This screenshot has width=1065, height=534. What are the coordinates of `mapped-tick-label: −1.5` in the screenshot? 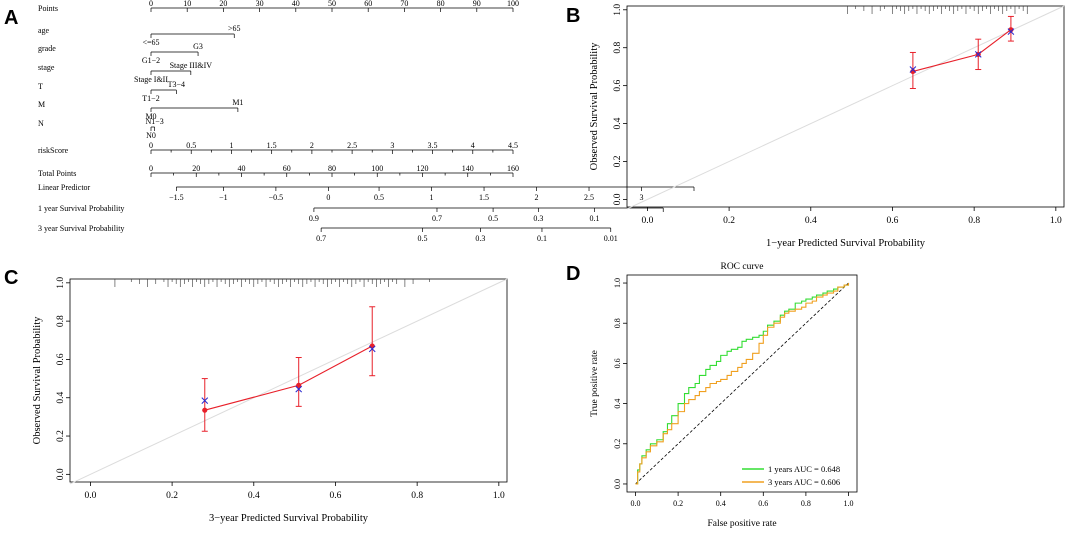 It's located at (176, 197).